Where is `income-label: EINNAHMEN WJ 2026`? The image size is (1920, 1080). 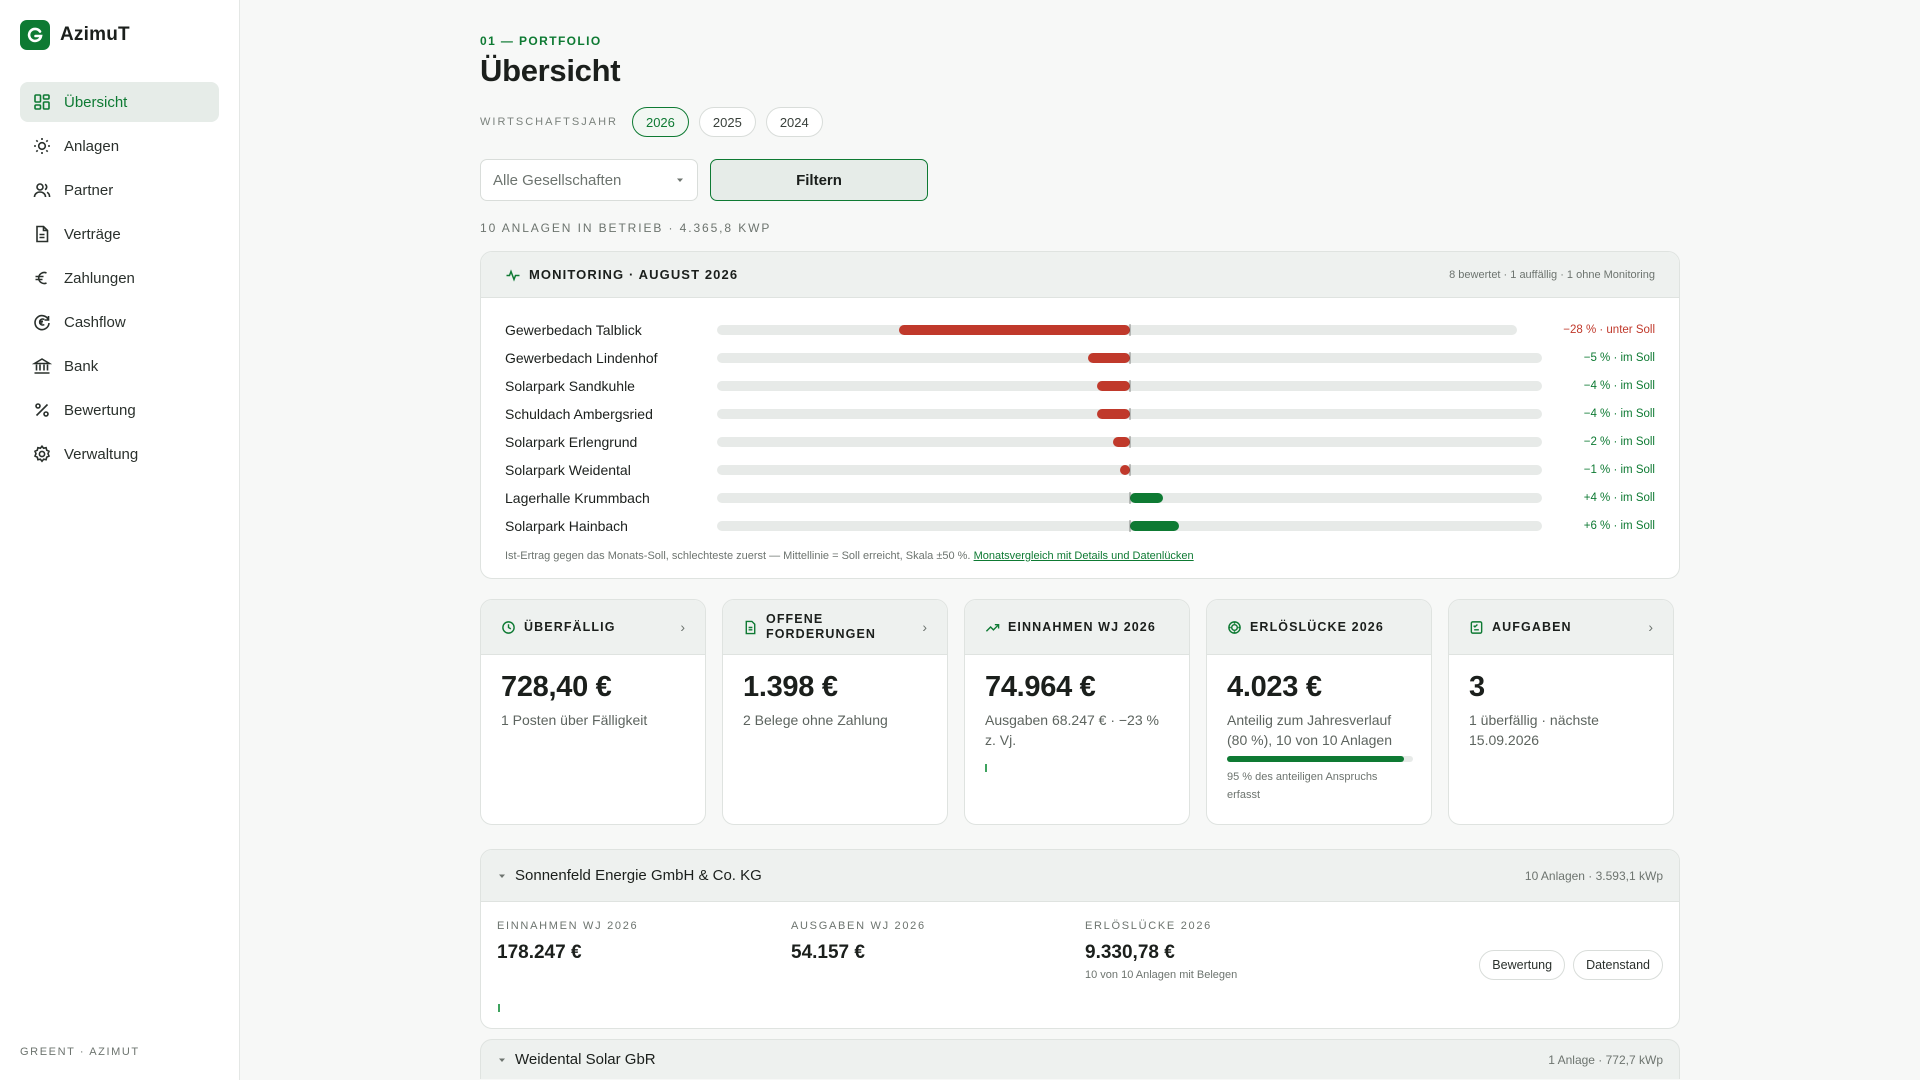
income-label: EINNAHMEN WJ 2026 is located at coordinates (568, 926).